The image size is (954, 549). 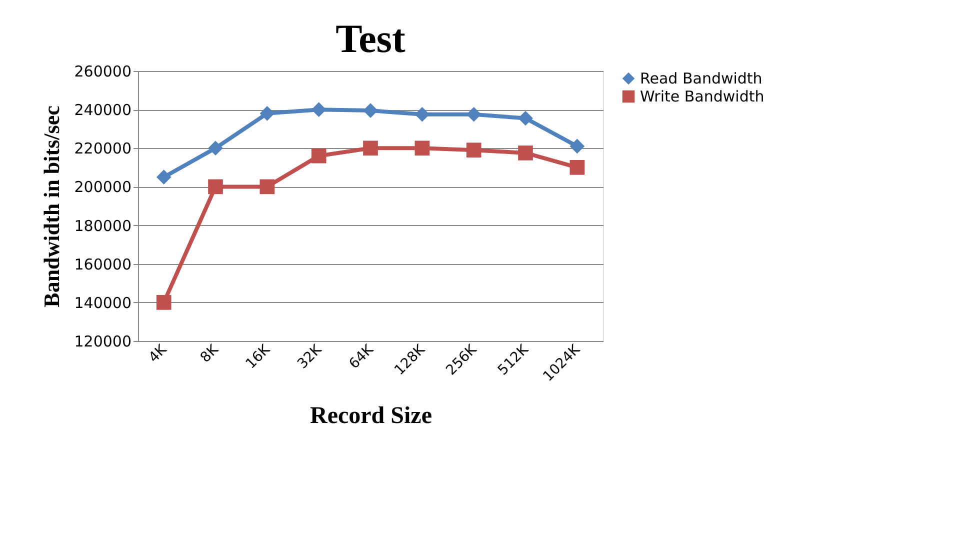 What do you see at coordinates (371, 416) in the screenshot?
I see `x-axis-title: Record Size` at bounding box center [371, 416].